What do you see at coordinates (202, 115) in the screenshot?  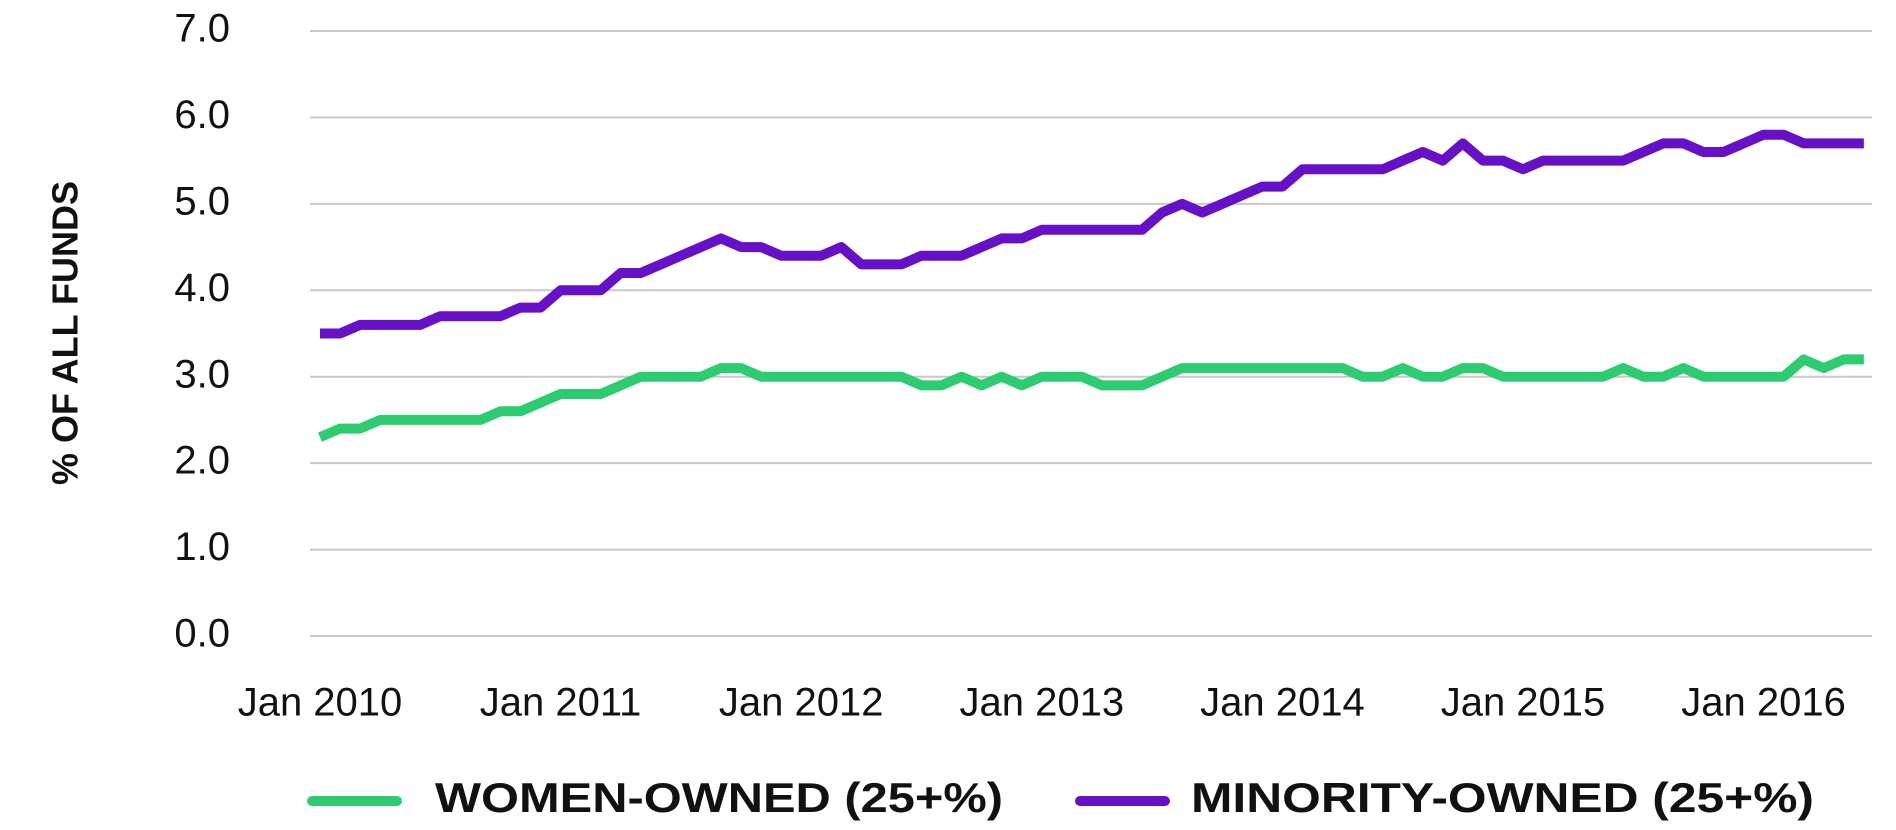 I see `y-tick-label: 6.0` at bounding box center [202, 115].